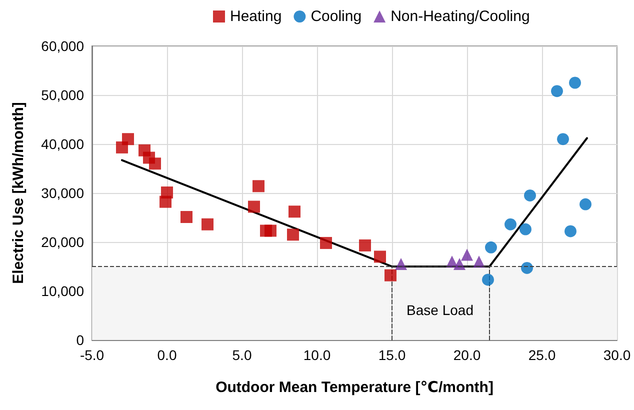 Image resolution: width=634 pixels, height=410 pixels. Describe the element at coordinates (256, 16) in the screenshot. I see `legend-label: Heating` at that location.